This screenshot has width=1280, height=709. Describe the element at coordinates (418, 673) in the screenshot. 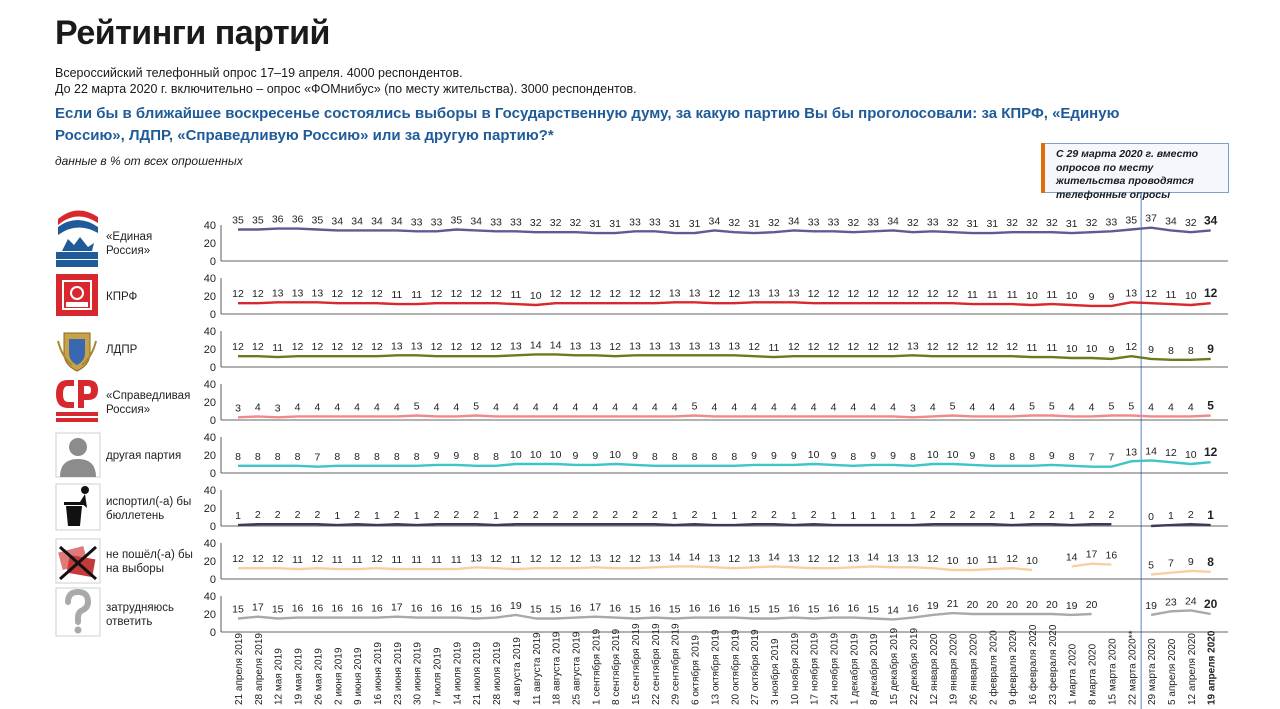

I see `x-tick-label: 30 июня 2019` at that location.